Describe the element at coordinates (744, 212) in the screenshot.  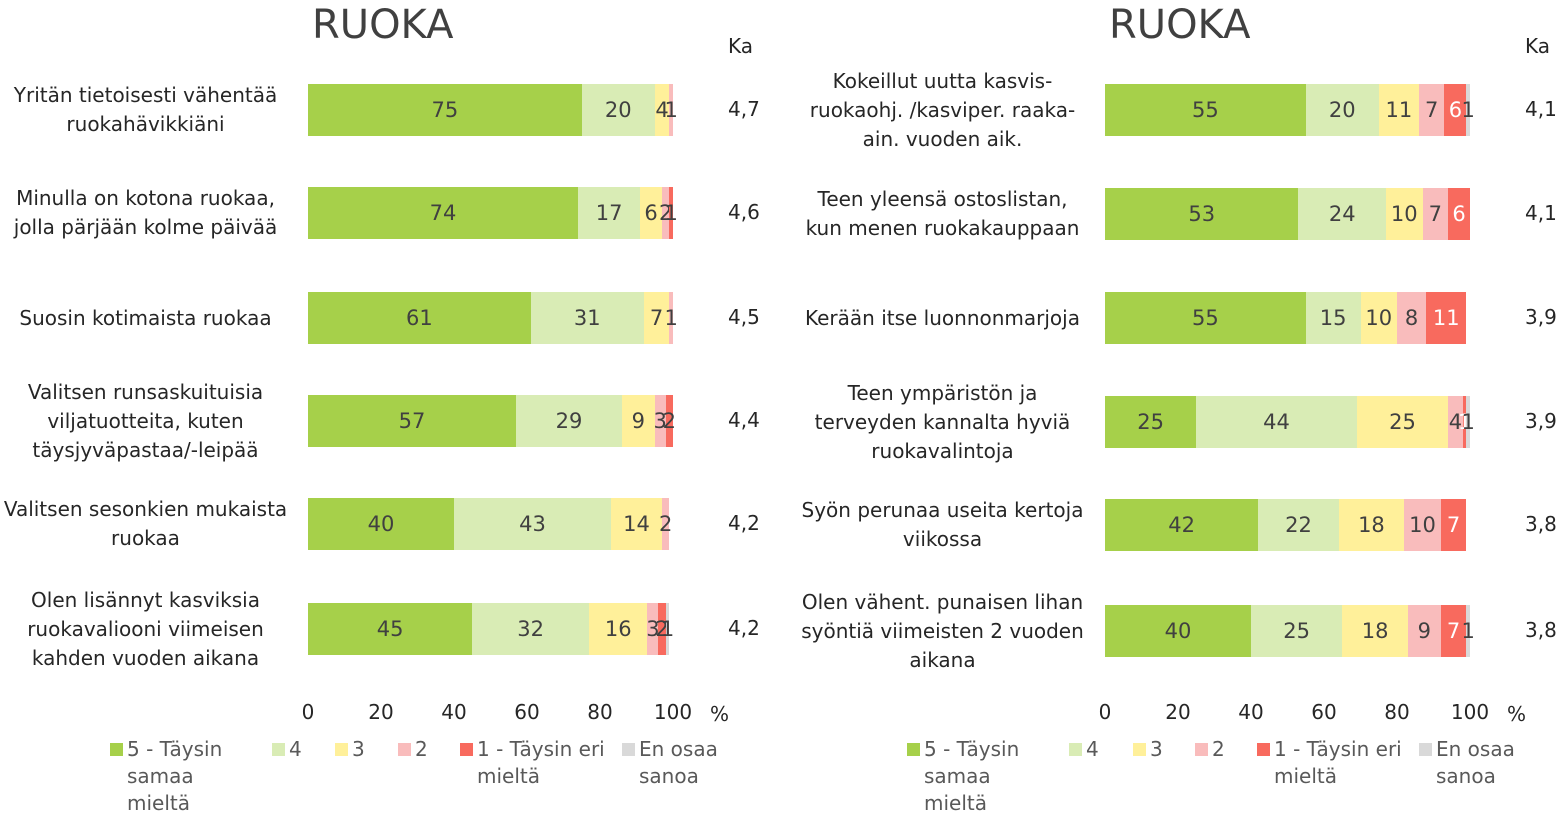
I see `ka-value: 4,6` at that location.